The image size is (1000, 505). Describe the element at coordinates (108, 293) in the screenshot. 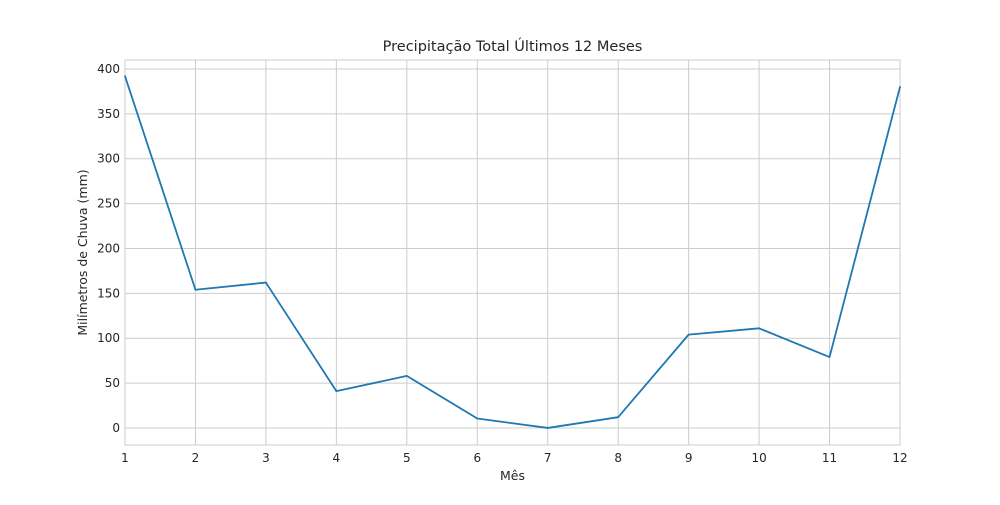

I see `y-tick-label: 150` at that location.